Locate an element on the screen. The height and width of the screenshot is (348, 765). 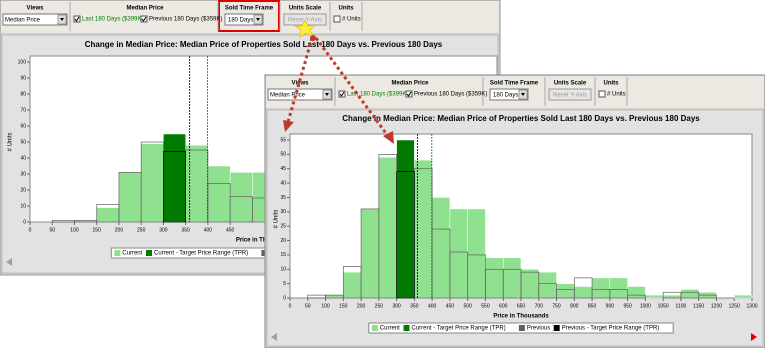
legend-label: Current is located at coordinates (390, 329).